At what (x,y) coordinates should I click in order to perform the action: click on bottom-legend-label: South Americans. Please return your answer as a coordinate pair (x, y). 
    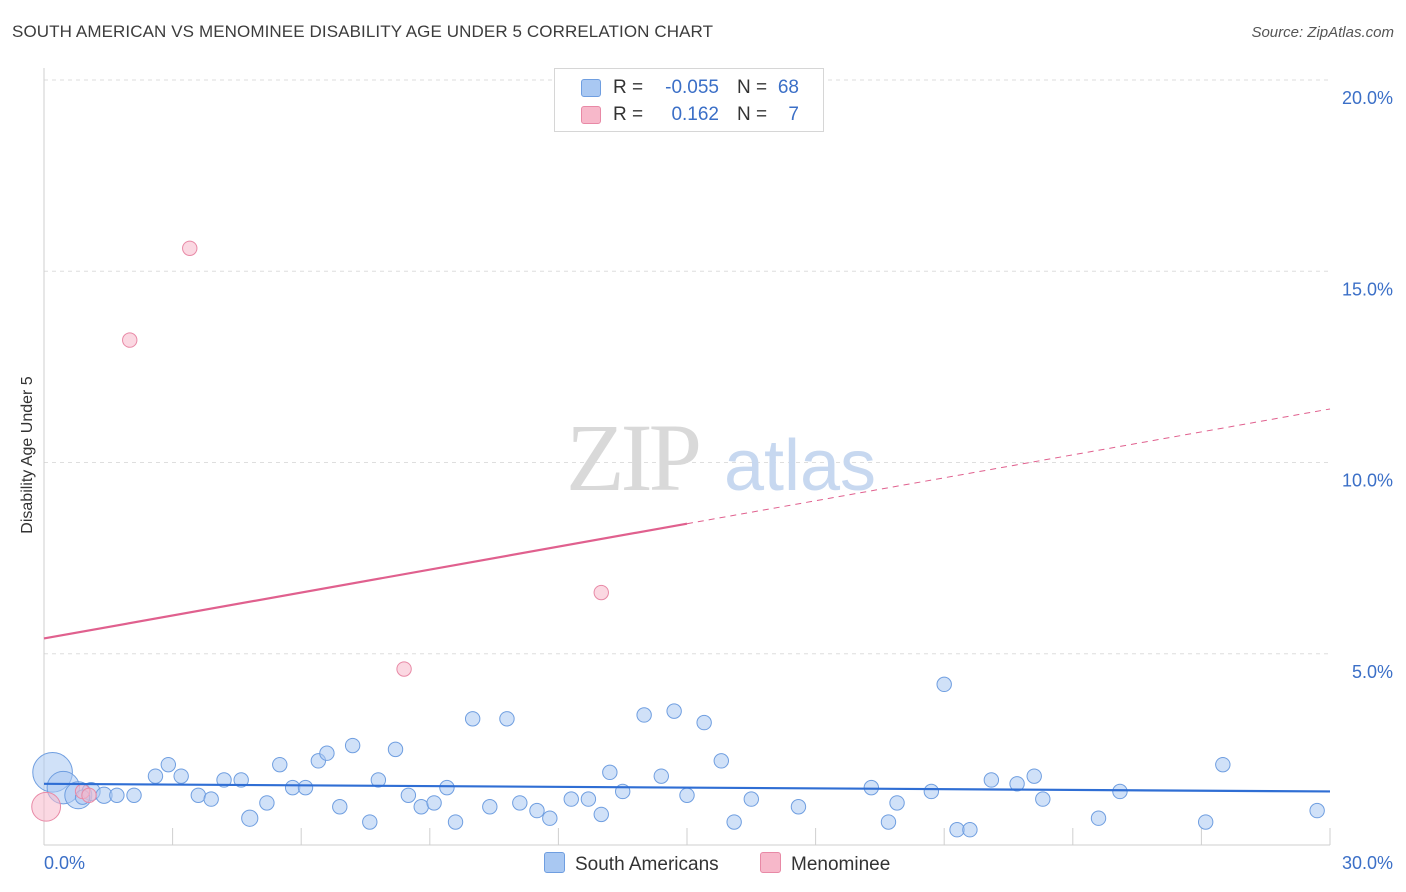
    Looking at the image, I should click on (647, 864).